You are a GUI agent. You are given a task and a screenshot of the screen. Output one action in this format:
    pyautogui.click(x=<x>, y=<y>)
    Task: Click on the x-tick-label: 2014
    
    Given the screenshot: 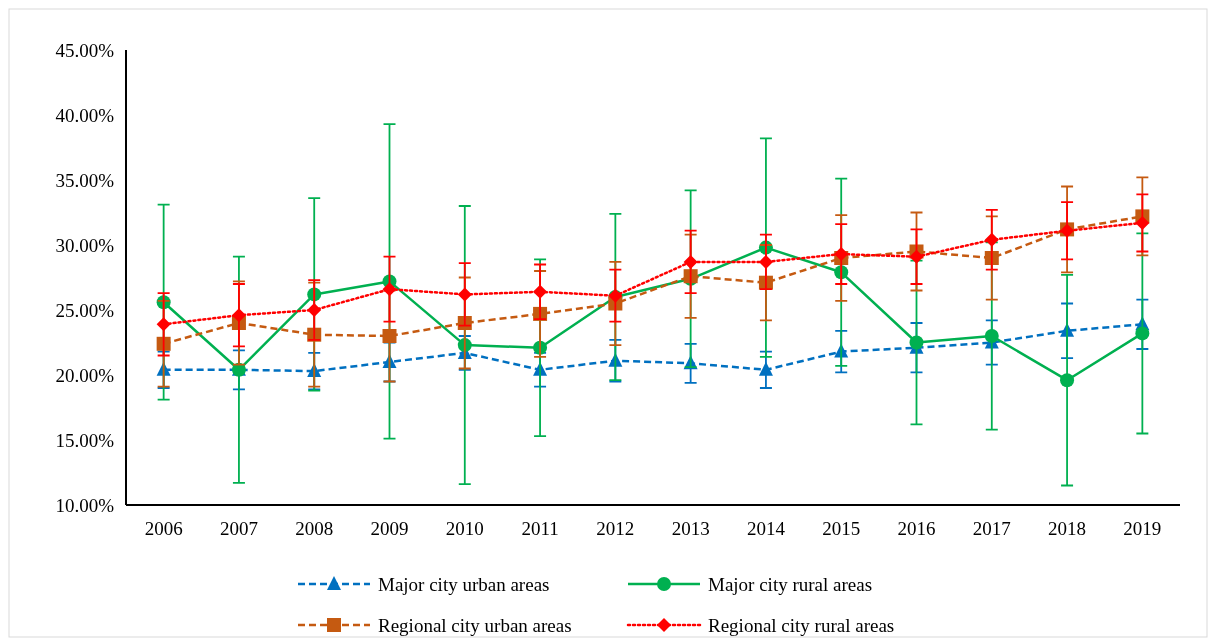 What is the action you would take?
    pyautogui.click(x=766, y=528)
    